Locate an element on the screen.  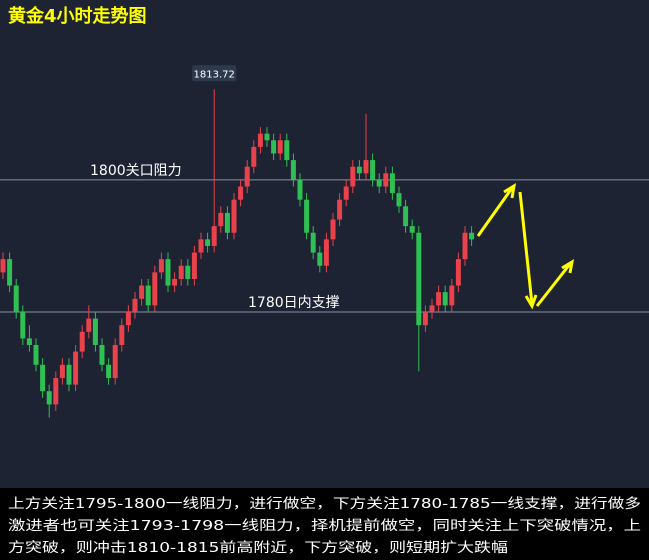
commentary-line: 方突破，则冲击1810-1815前高附近，下方突破，则短期扩大跌幅 is located at coordinates (258, 547).